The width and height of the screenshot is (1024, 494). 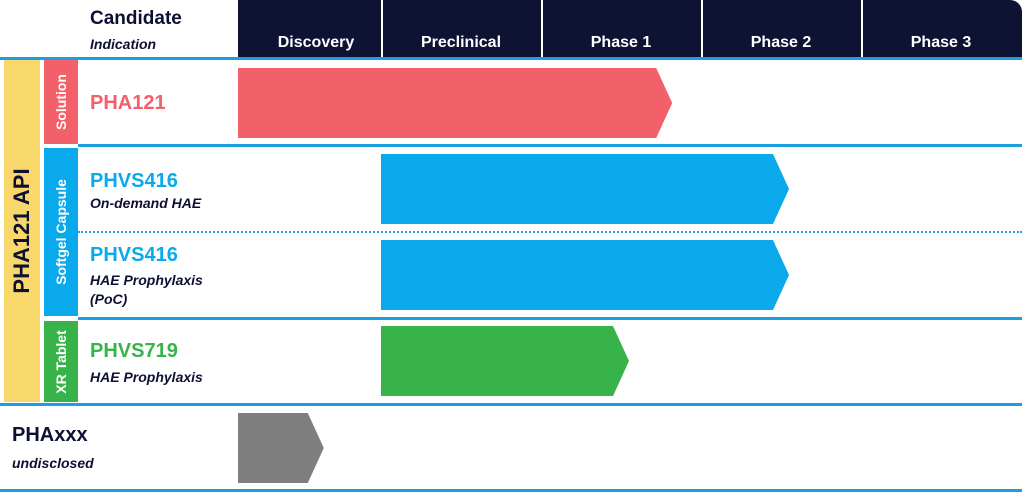 I want to click on progress-arrow-pha121, so click(x=455, y=103).